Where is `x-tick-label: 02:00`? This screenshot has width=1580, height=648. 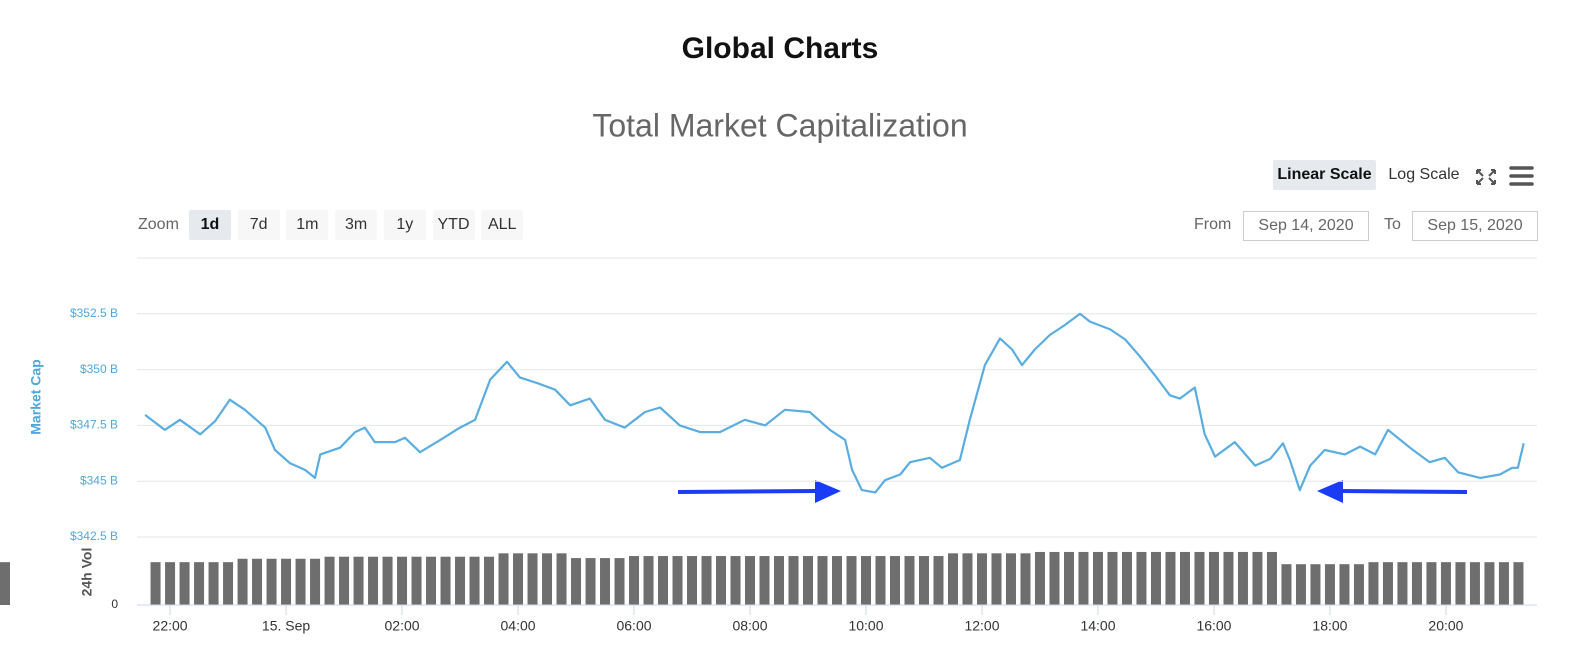
x-tick-label: 02:00 is located at coordinates (402, 626).